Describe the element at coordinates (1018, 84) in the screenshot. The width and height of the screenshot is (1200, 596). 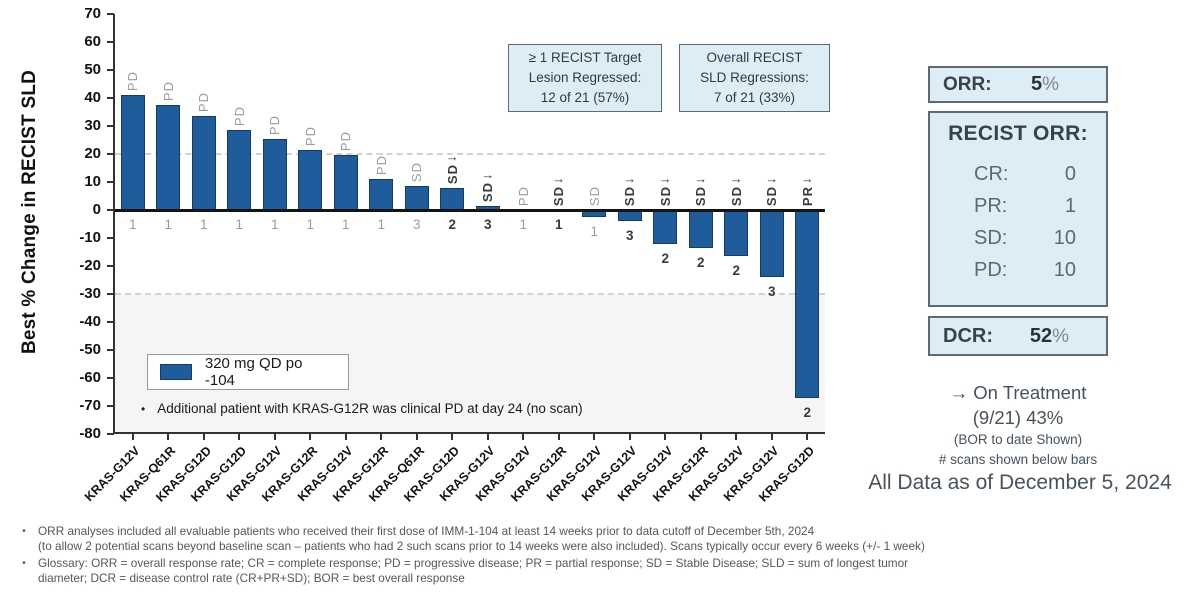
I see `orr-box: ORR: 5%` at that location.